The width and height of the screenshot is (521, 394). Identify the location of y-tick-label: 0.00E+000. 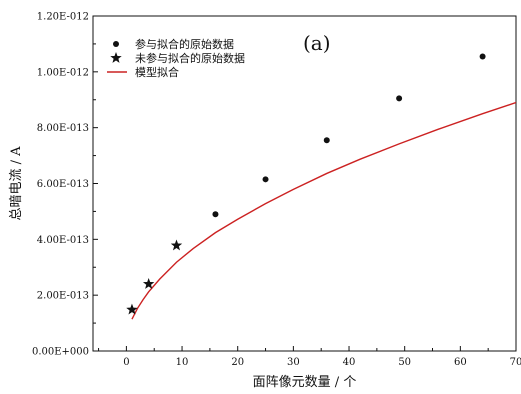
(60, 352).